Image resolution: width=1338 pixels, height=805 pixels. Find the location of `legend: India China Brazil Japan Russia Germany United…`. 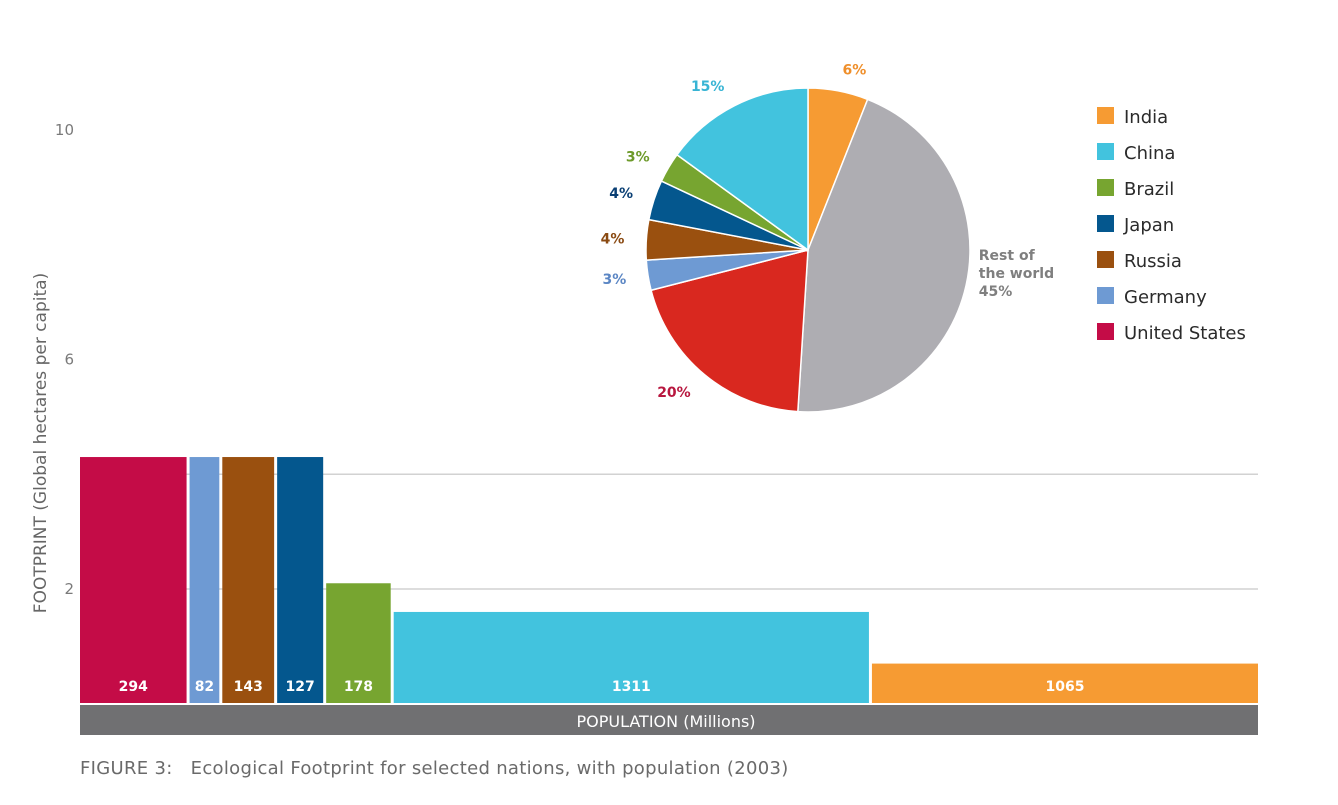

legend: India China Brazil Japan Russia Germany United… is located at coordinates (1171, 225).